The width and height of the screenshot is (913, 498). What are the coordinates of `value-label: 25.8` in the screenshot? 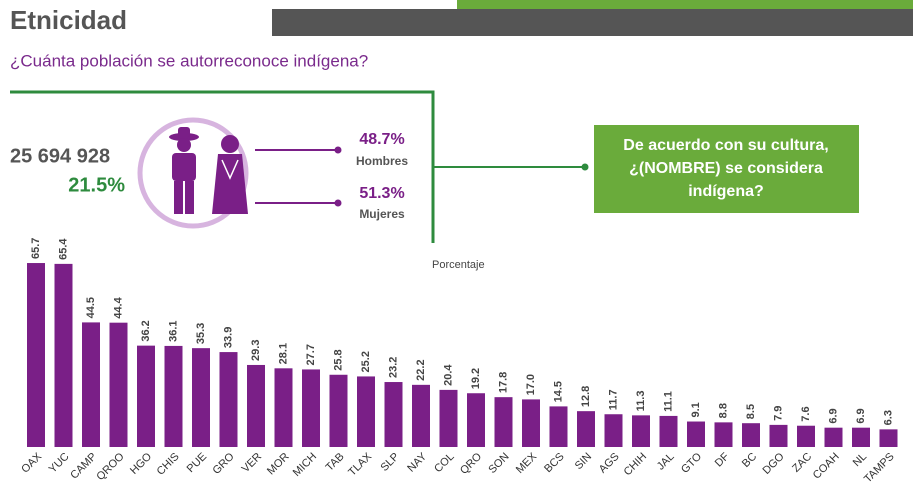 It's located at (338, 359).